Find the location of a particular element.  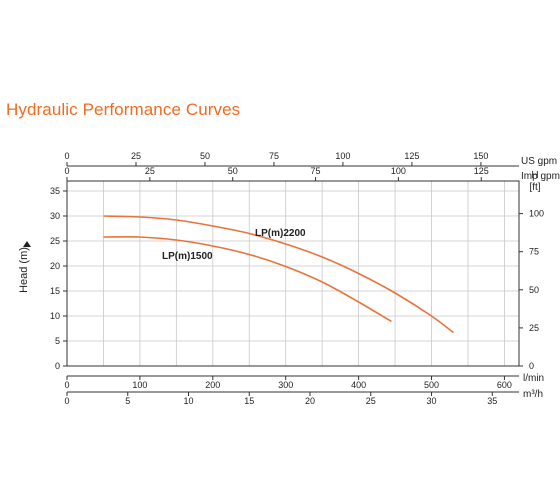

flow-tick-label: 15 is located at coordinates (249, 401).